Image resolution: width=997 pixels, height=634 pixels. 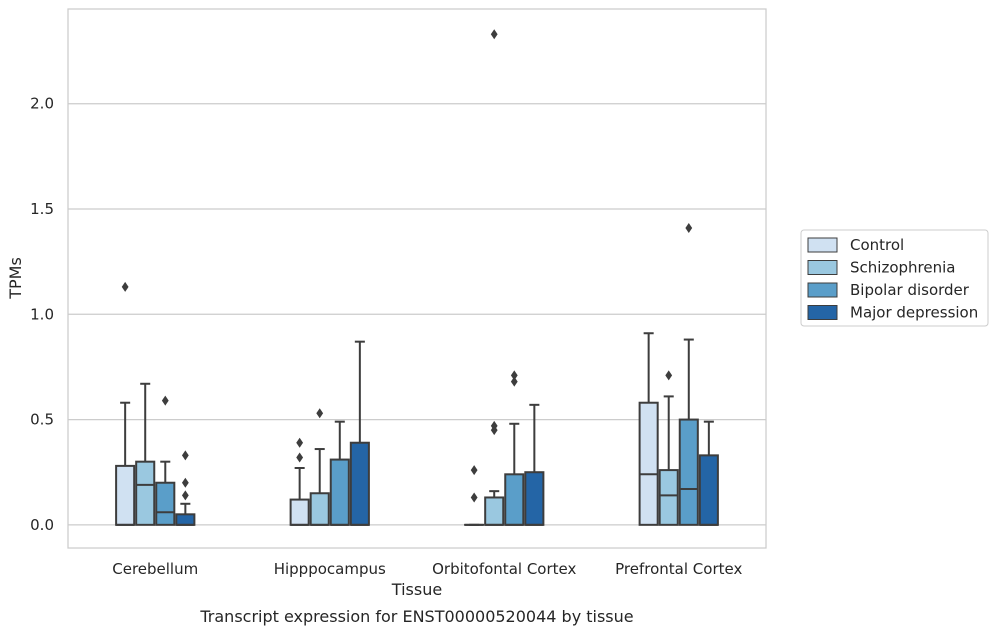 I want to click on y-tick-labels: 0.0 0.5 1.0 1.5 2.0, so click(x=42, y=314).